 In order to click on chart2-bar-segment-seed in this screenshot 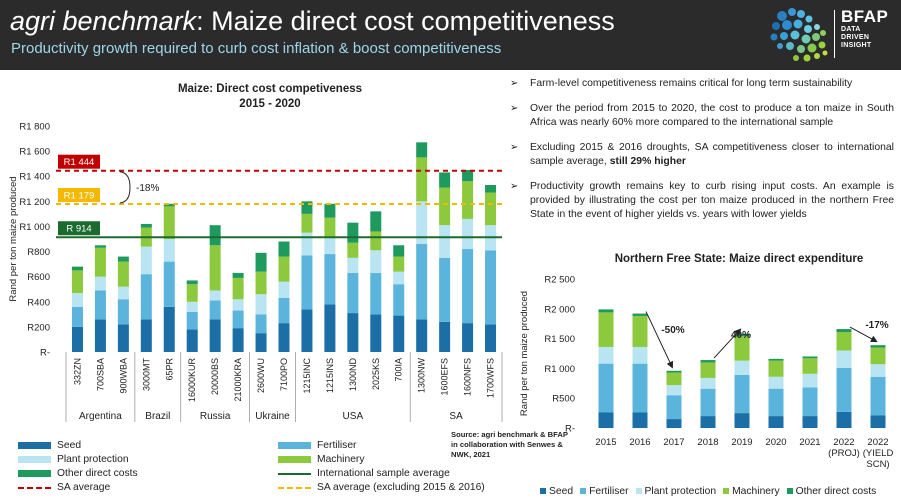, I will do `click(878, 421)`.